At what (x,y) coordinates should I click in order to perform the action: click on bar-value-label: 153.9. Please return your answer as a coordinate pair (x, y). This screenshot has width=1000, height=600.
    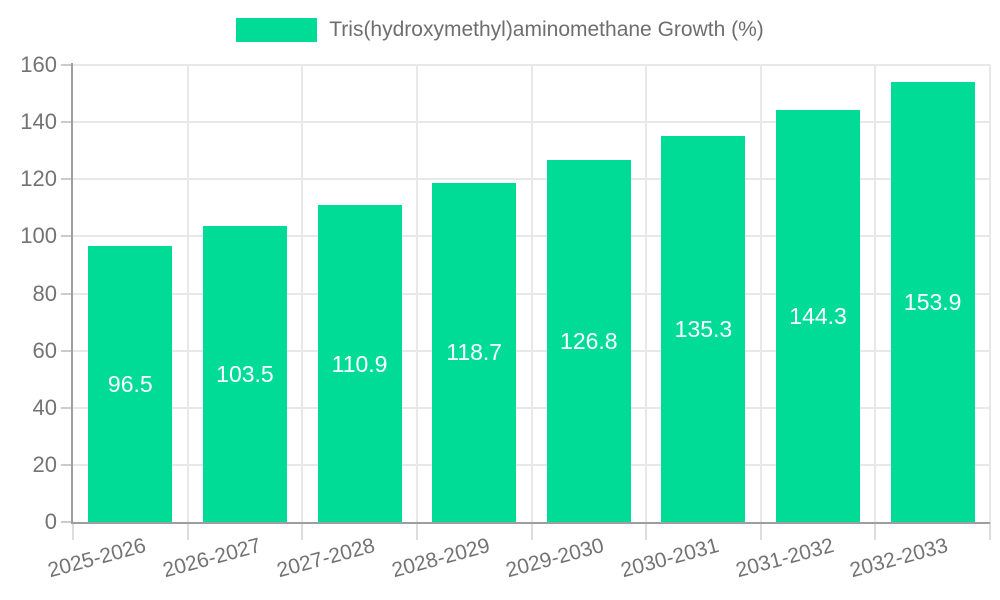
    Looking at the image, I should click on (932, 302).